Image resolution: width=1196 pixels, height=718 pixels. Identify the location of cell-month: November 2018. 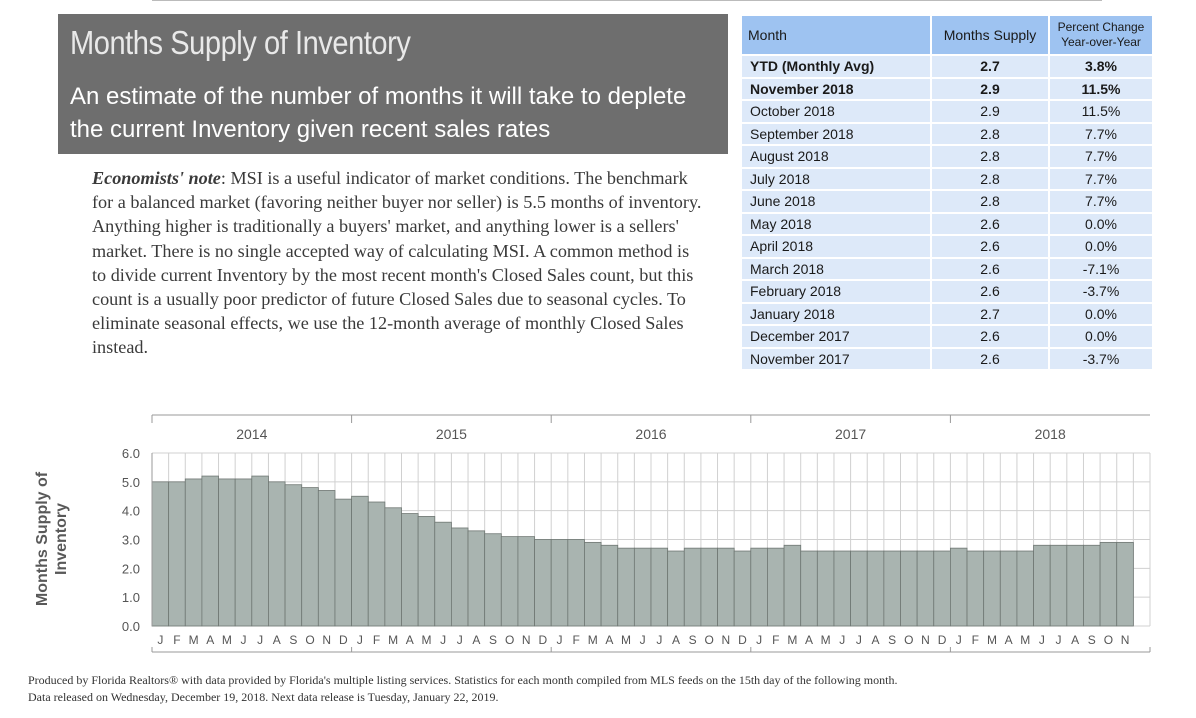
(836, 88).